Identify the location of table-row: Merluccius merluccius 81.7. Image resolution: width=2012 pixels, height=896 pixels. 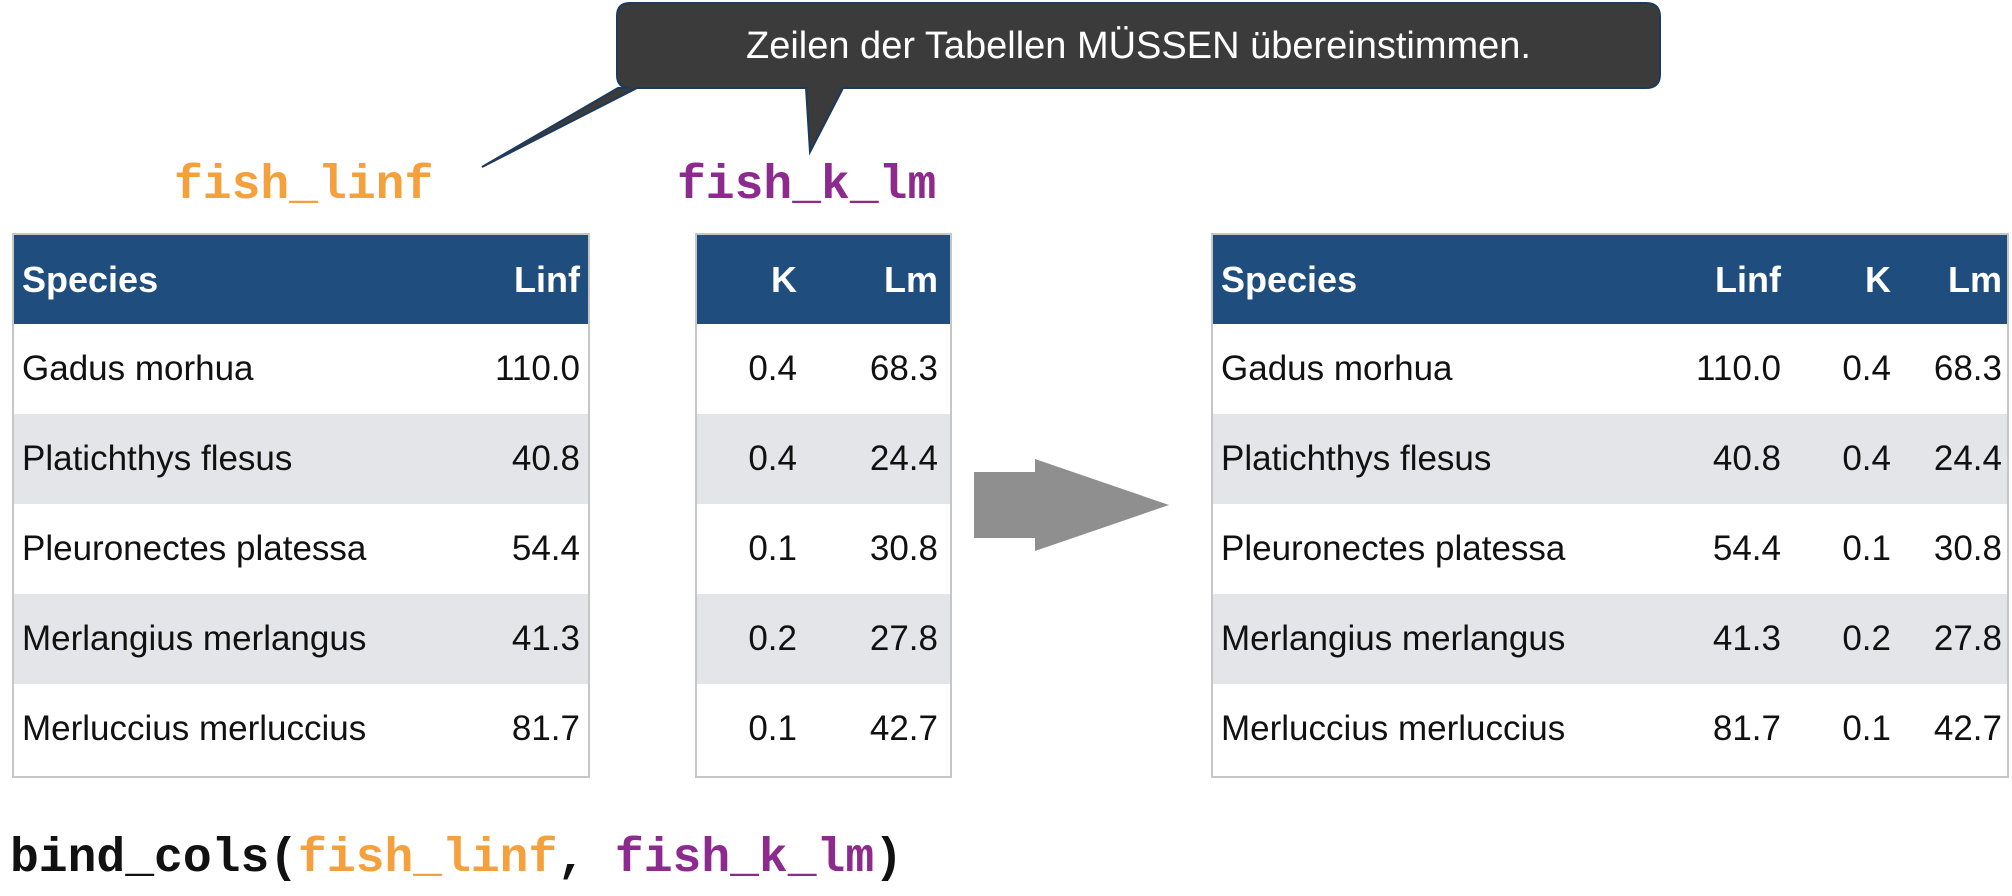
(301, 729).